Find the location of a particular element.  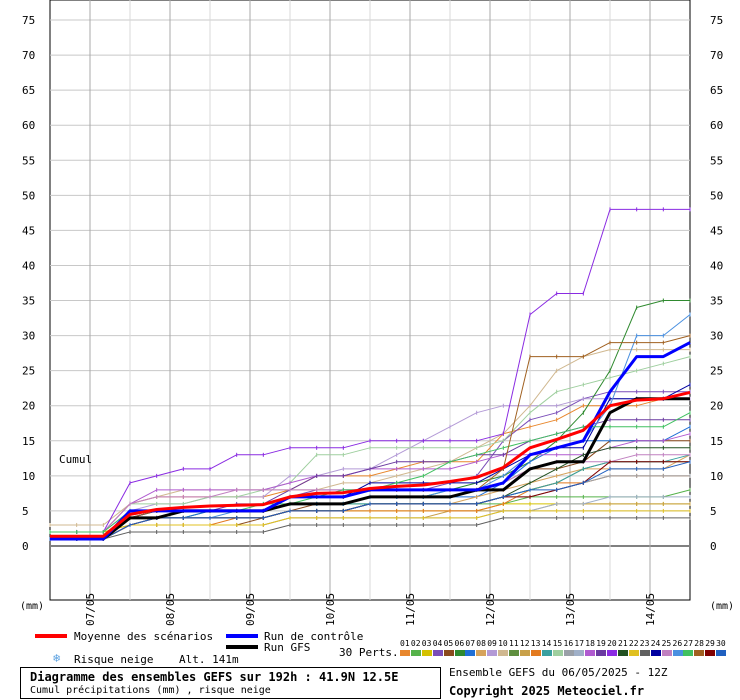

x-tick-label: 07/05 is located at coordinates (90, 609).